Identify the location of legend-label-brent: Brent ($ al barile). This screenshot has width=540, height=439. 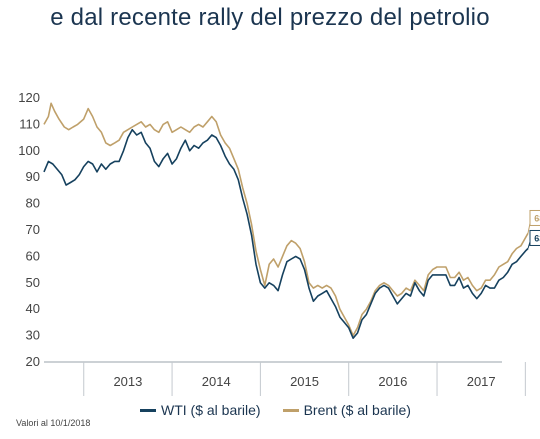
(357, 410).